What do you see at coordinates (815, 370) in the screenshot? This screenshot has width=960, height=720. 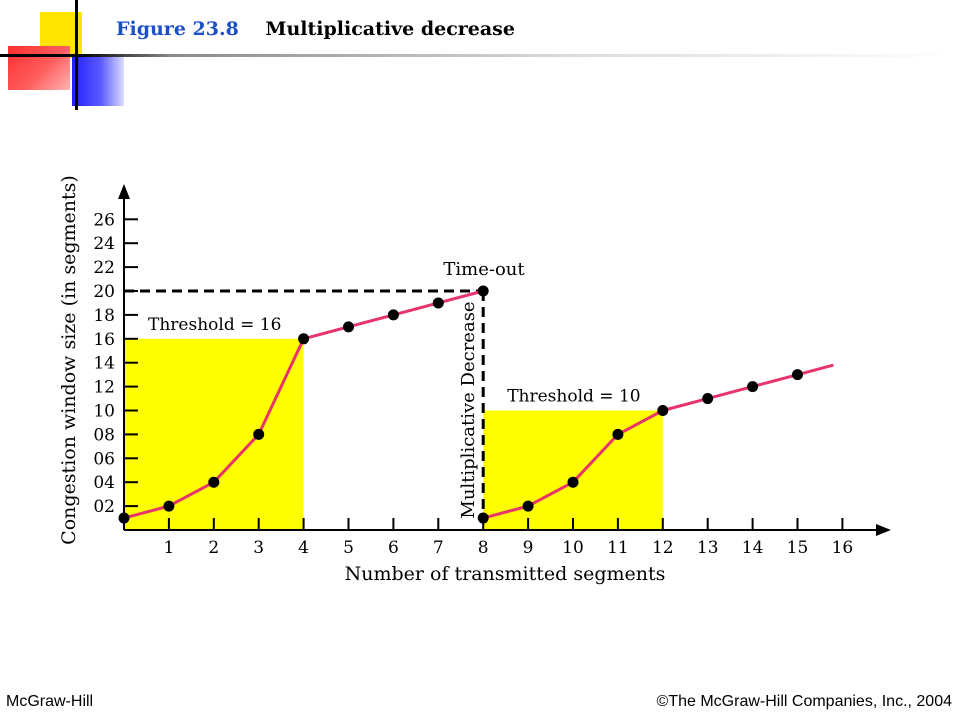 I see `series-line-extension` at bounding box center [815, 370].